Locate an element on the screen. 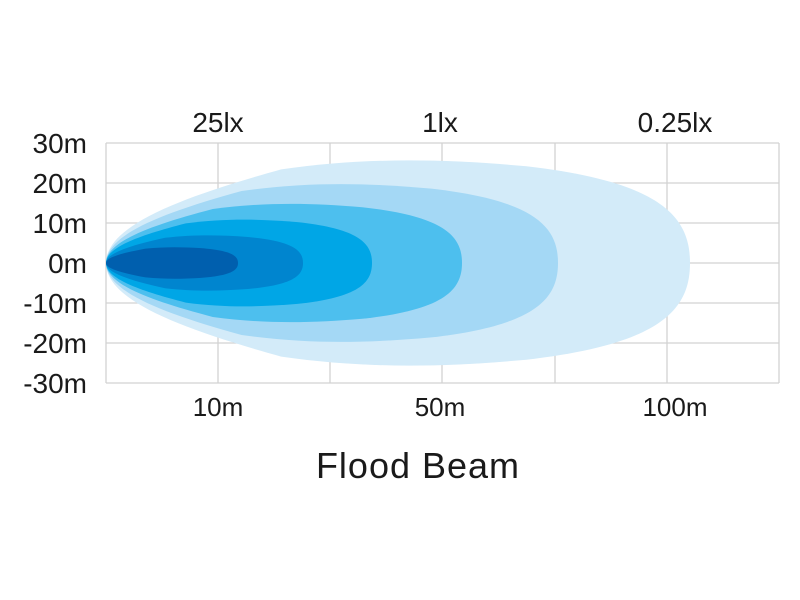 This screenshot has height=600, width=800. x-axis-labels: 10m 50m 100m is located at coordinates (450, 407).